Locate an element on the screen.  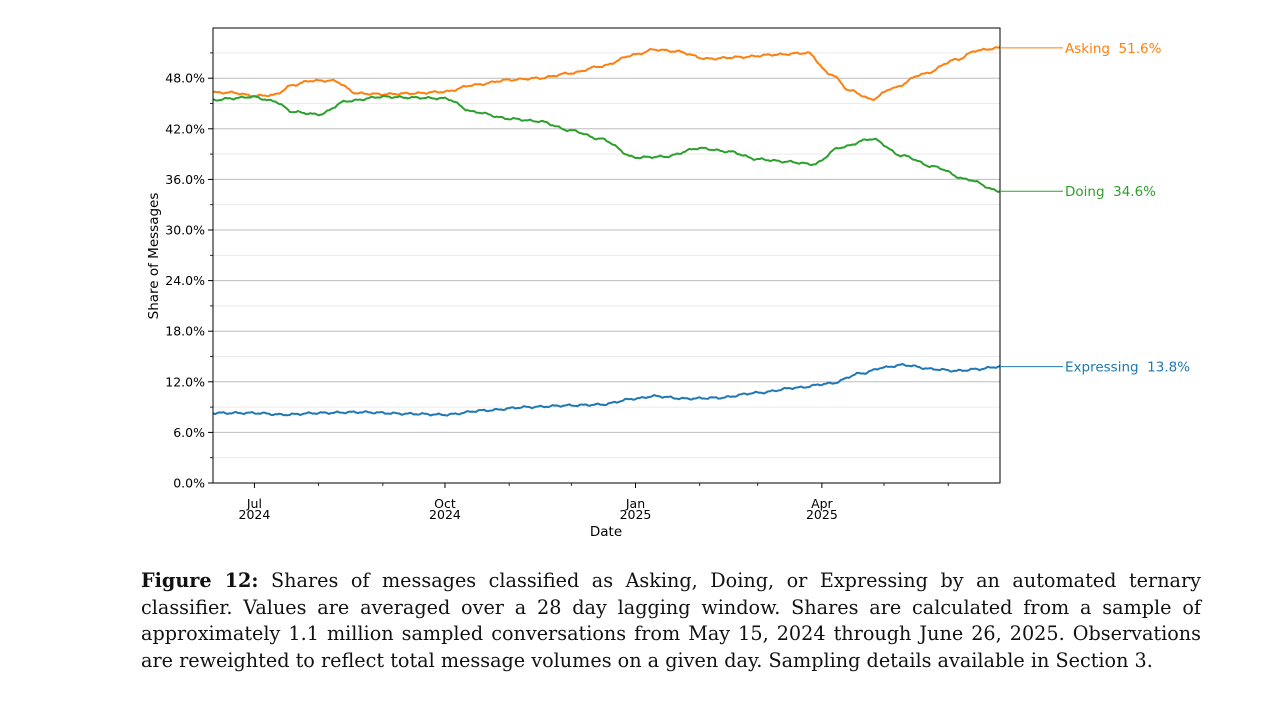
y-tick-label: 48.0% is located at coordinates (185, 78).